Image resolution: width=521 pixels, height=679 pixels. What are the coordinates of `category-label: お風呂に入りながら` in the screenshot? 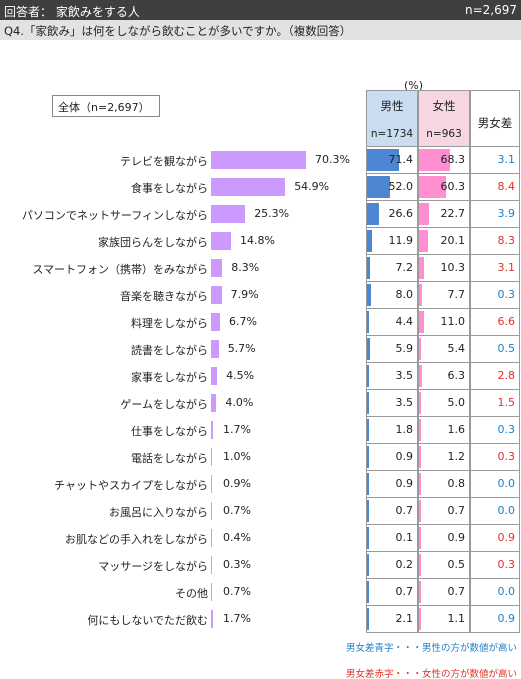 It's located at (158, 512).